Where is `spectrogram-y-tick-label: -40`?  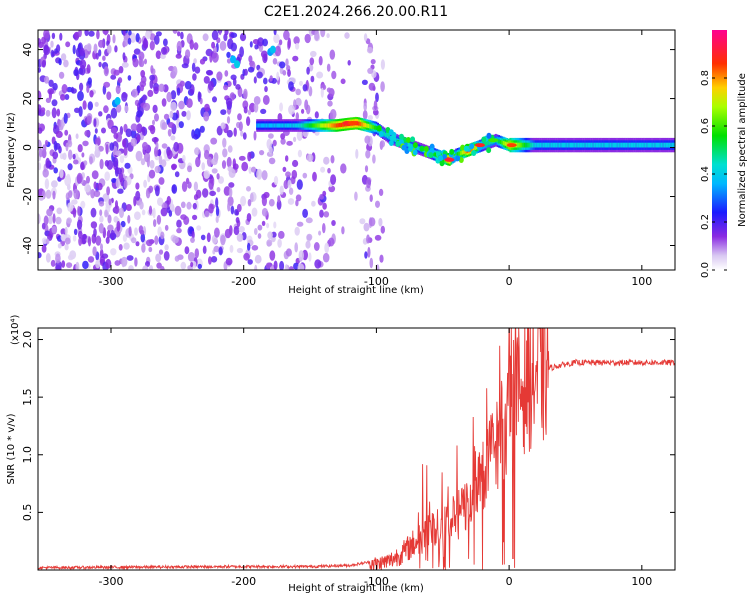 spectrogram-y-tick-label: -40 is located at coordinates (27, 246).